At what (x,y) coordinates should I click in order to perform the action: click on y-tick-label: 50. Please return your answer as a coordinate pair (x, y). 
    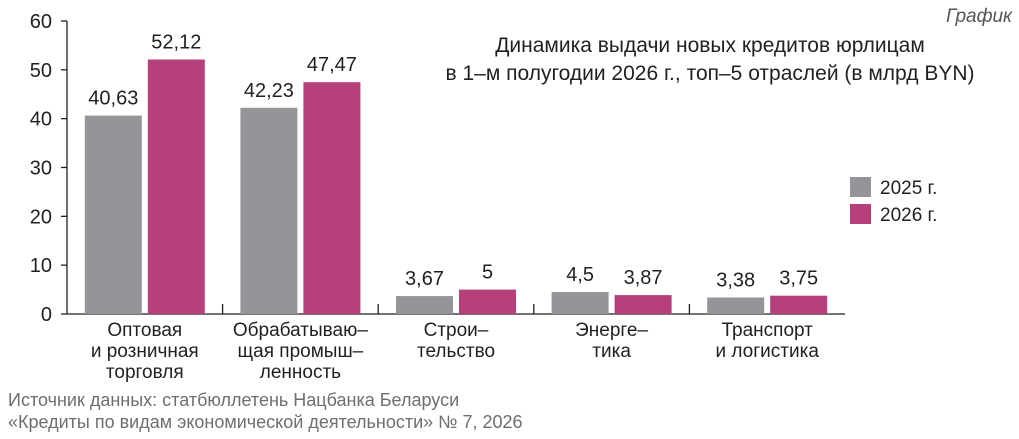
    Looking at the image, I should click on (41, 71).